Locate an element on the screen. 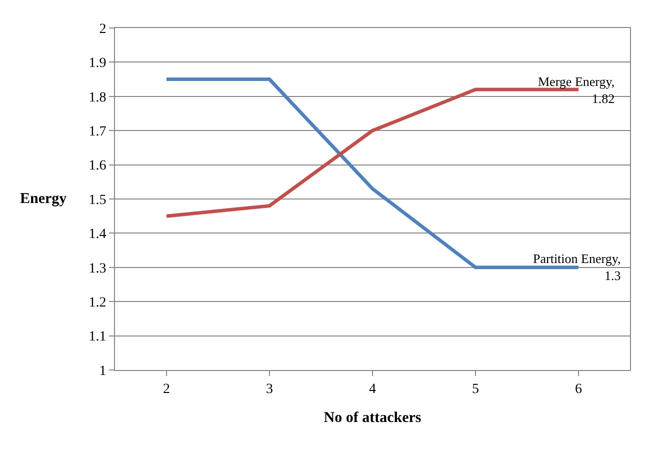 This screenshot has width=655, height=465. y-axis-title: Energy is located at coordinates (44, 199).